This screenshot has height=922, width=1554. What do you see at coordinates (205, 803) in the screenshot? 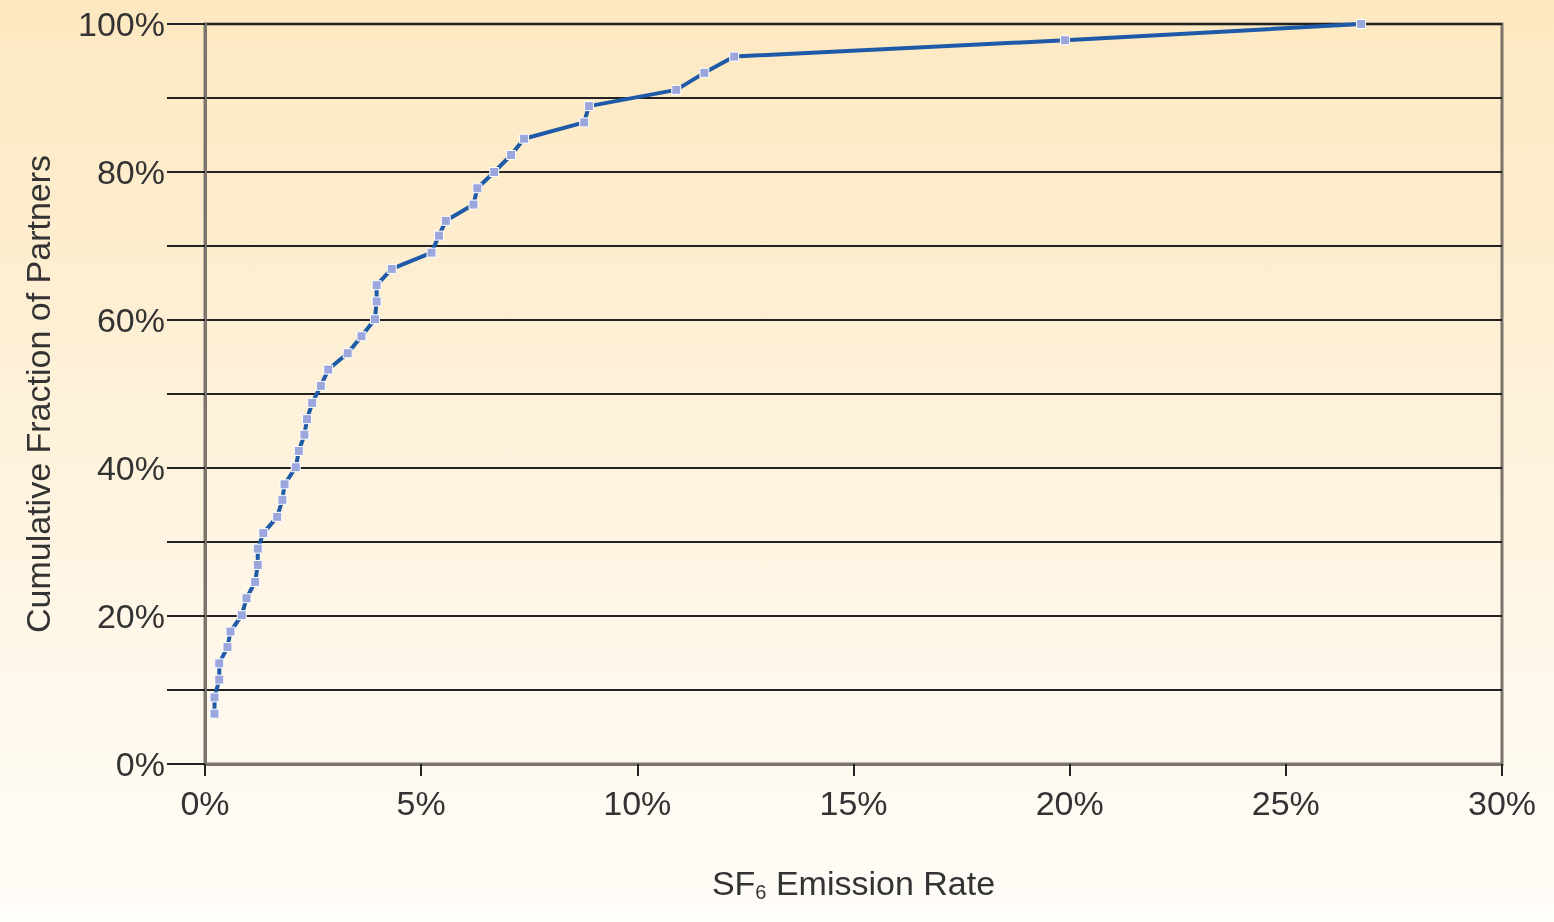
I see `x-tick-label: 0%` at bounding box center [205, 803].